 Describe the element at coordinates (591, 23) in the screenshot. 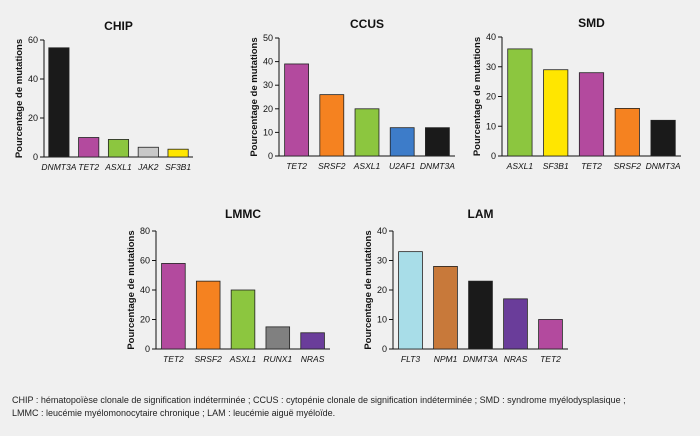

I see `chart-title: SMD` at that location.